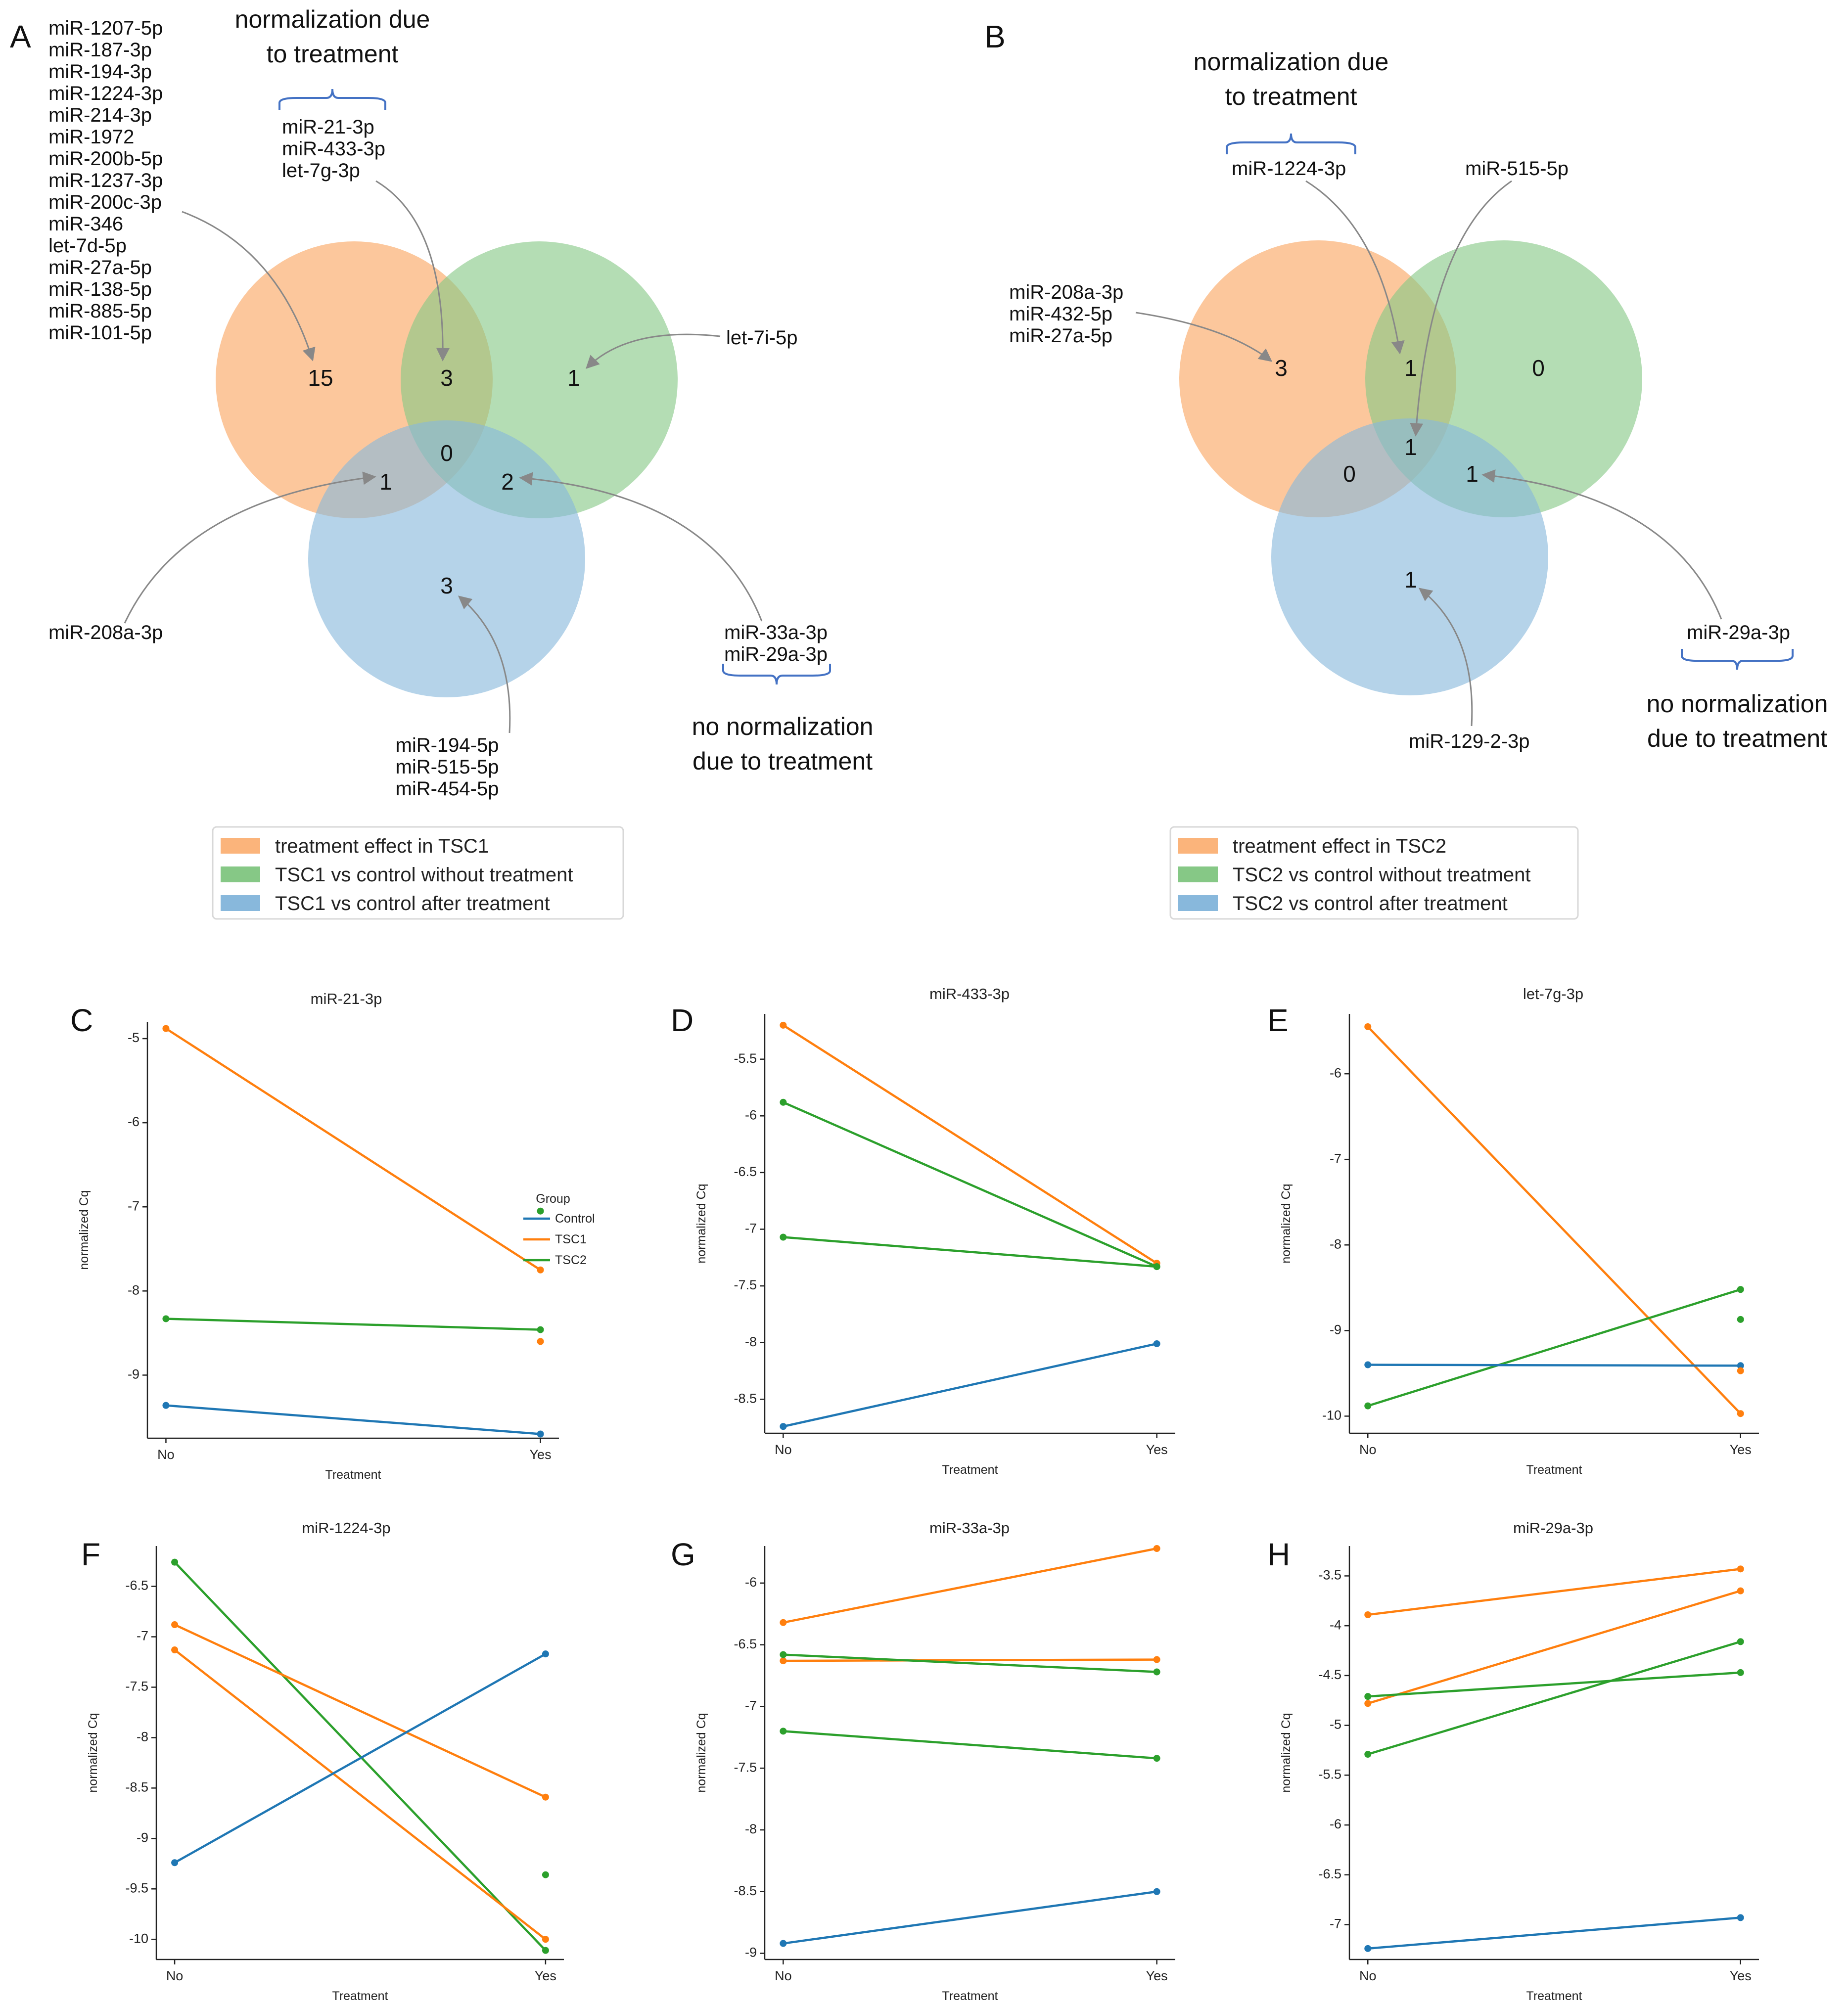  I want to click on venn-b-circle-after-treatment, so click(1409, 556).